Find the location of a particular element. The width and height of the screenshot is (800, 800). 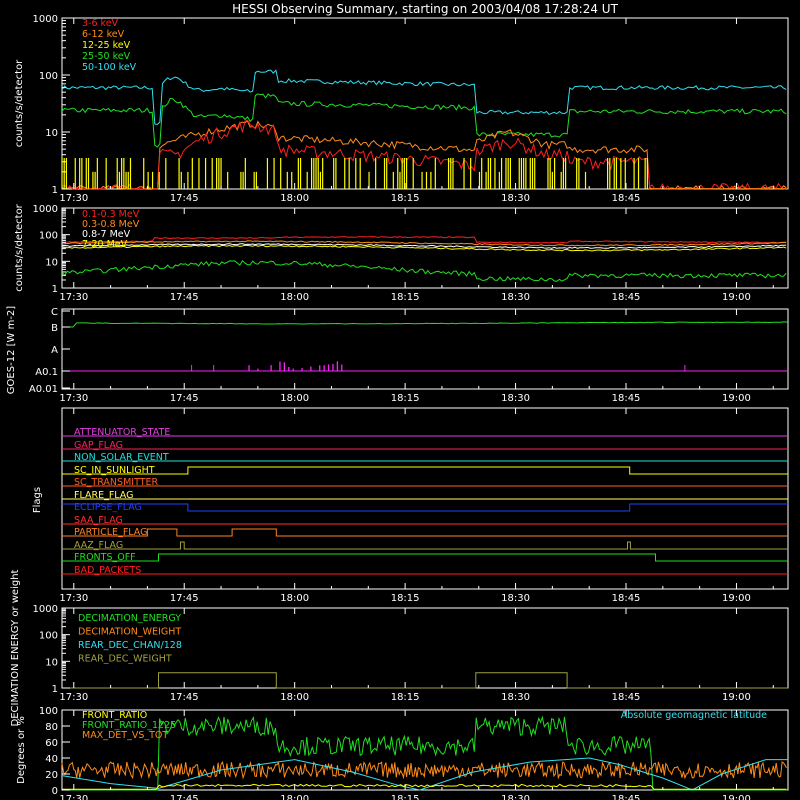

y-axis-label: Flags is located at coordinates (37, 500).